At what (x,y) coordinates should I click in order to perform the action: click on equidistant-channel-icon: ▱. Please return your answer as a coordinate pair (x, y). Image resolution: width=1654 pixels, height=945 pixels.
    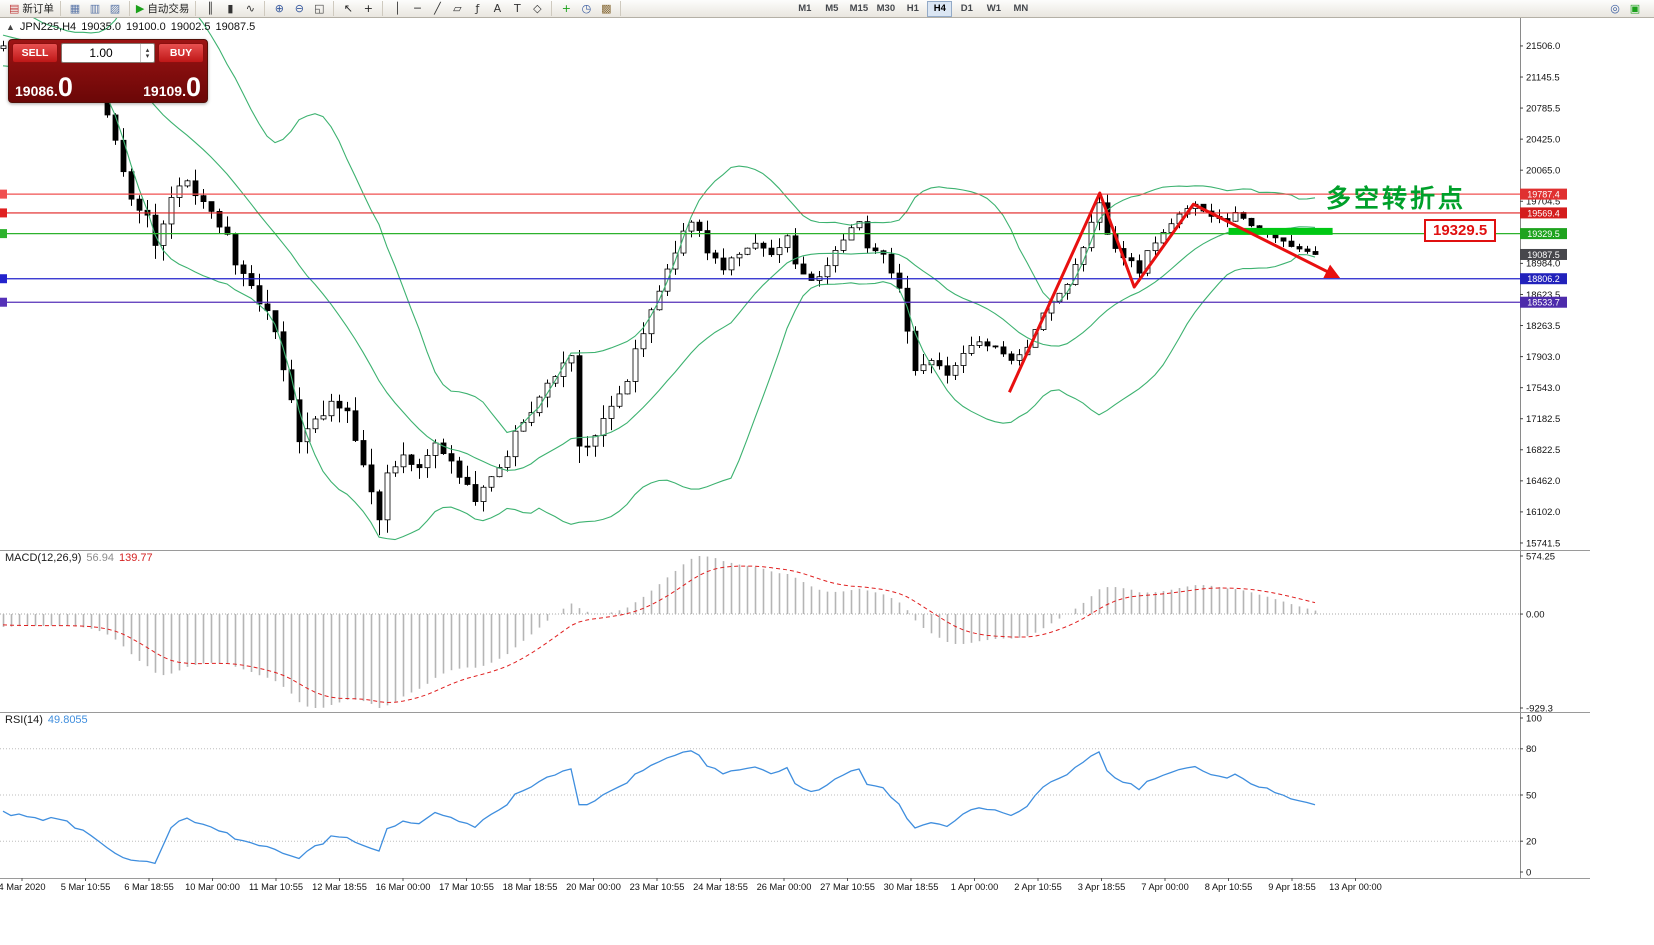
    Looking at the image, I should click on (457, 8).